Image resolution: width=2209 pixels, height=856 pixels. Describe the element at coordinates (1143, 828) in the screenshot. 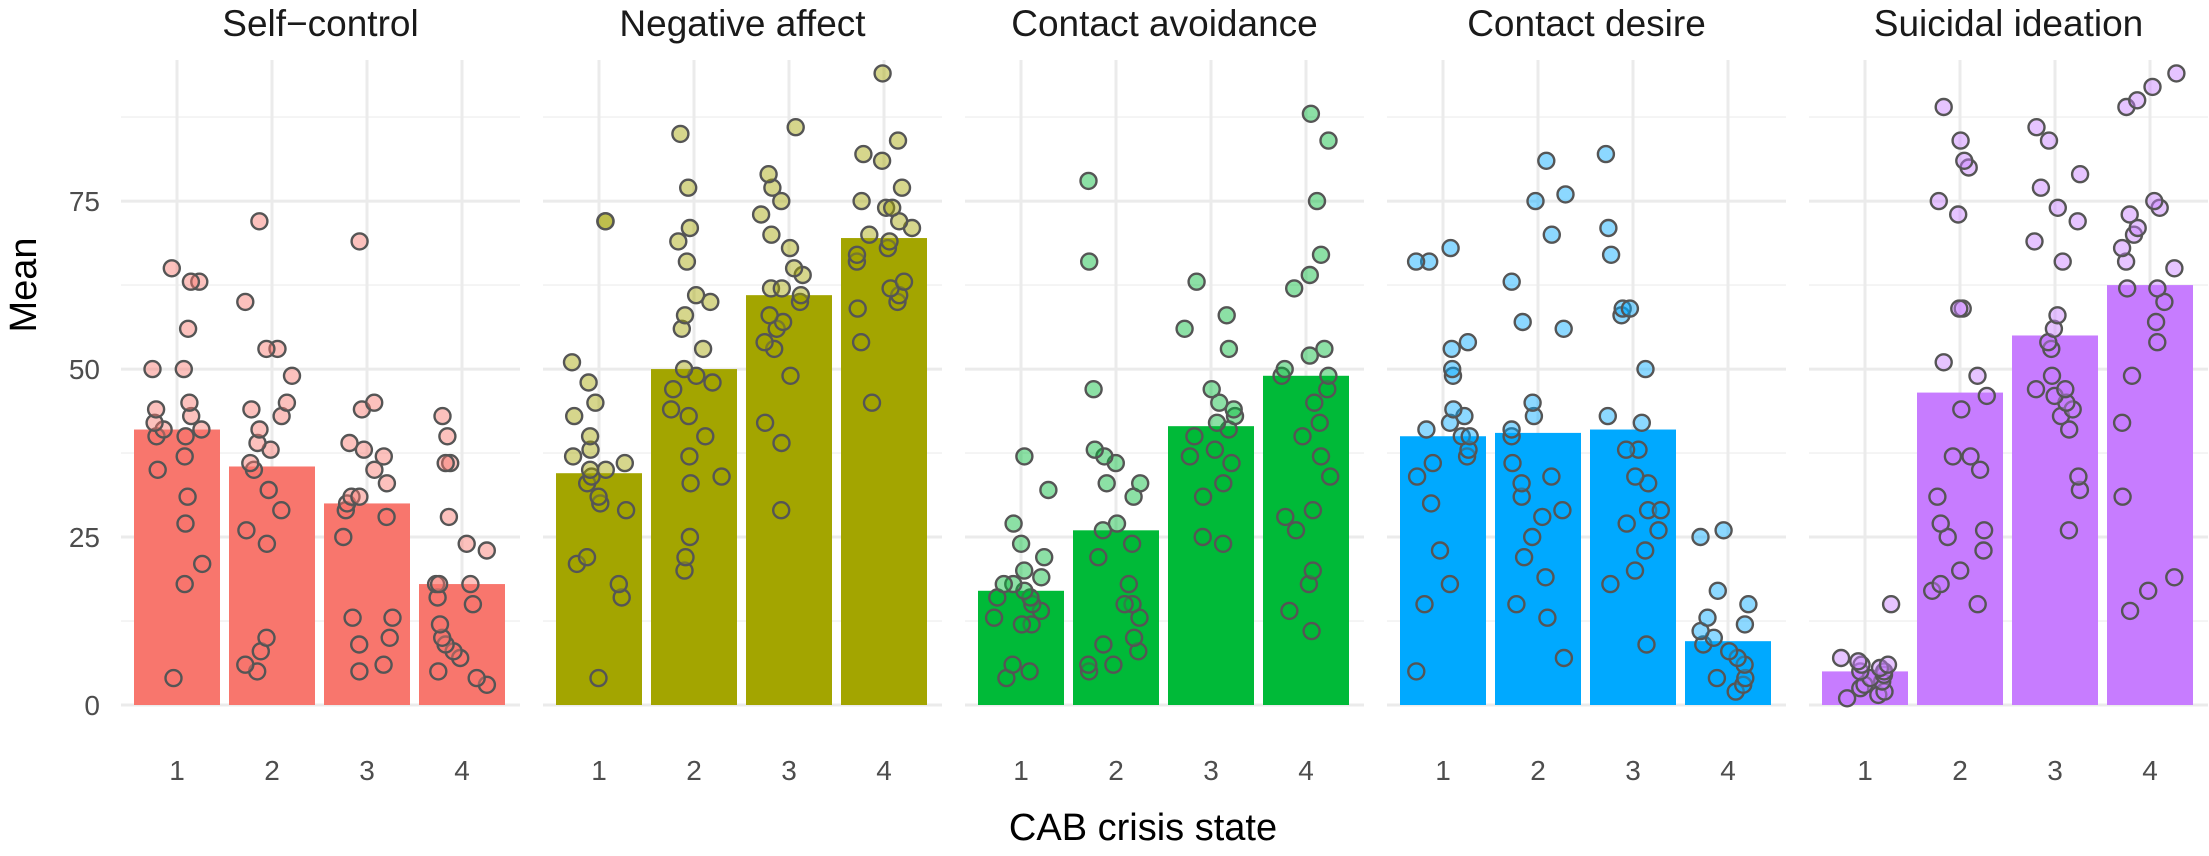

I see `x-axis-title: CAB crisis state` at that location.